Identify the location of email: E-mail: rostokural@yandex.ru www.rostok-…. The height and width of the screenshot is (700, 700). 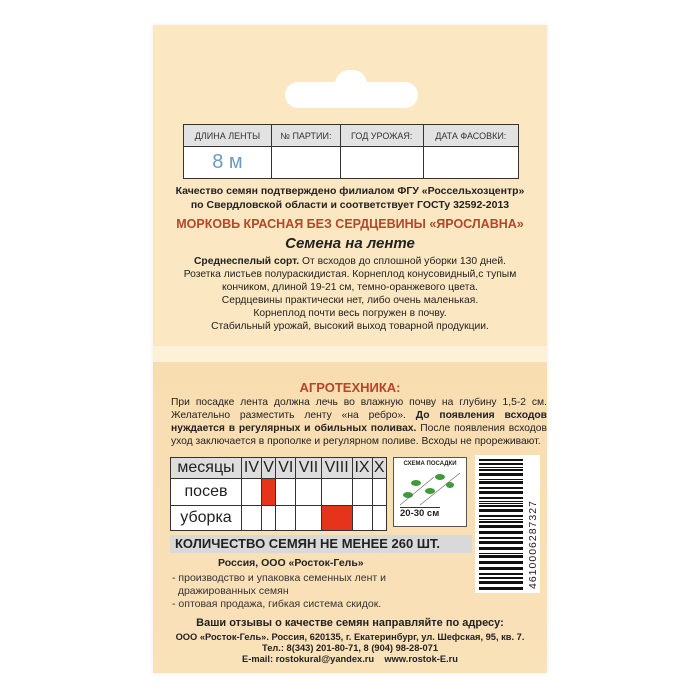
(350, 659).